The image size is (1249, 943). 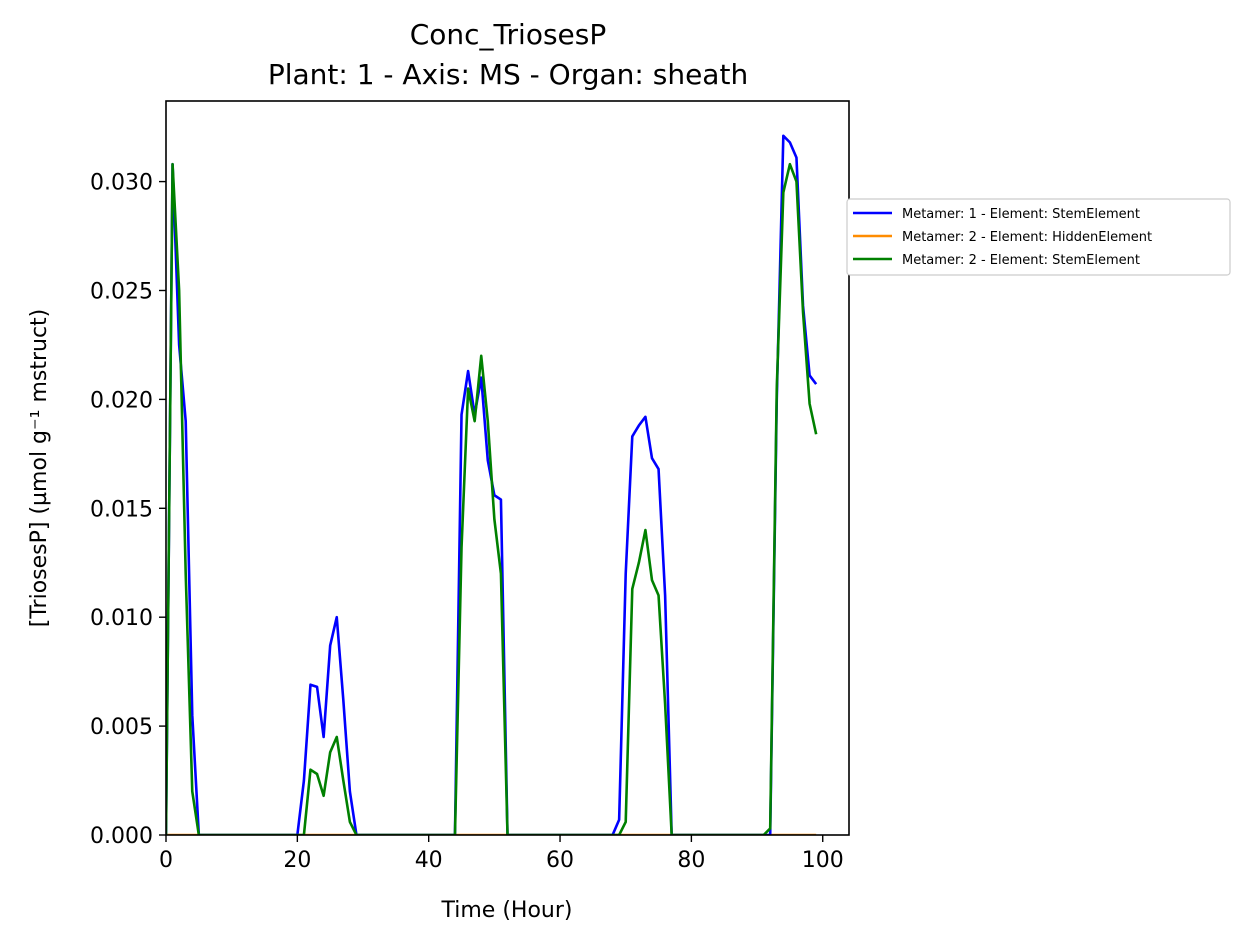 What do you see at coordinates (121, 727) in the screenshot?
I see `y-tick-label: 0.005` at bounding box center [121, 727].